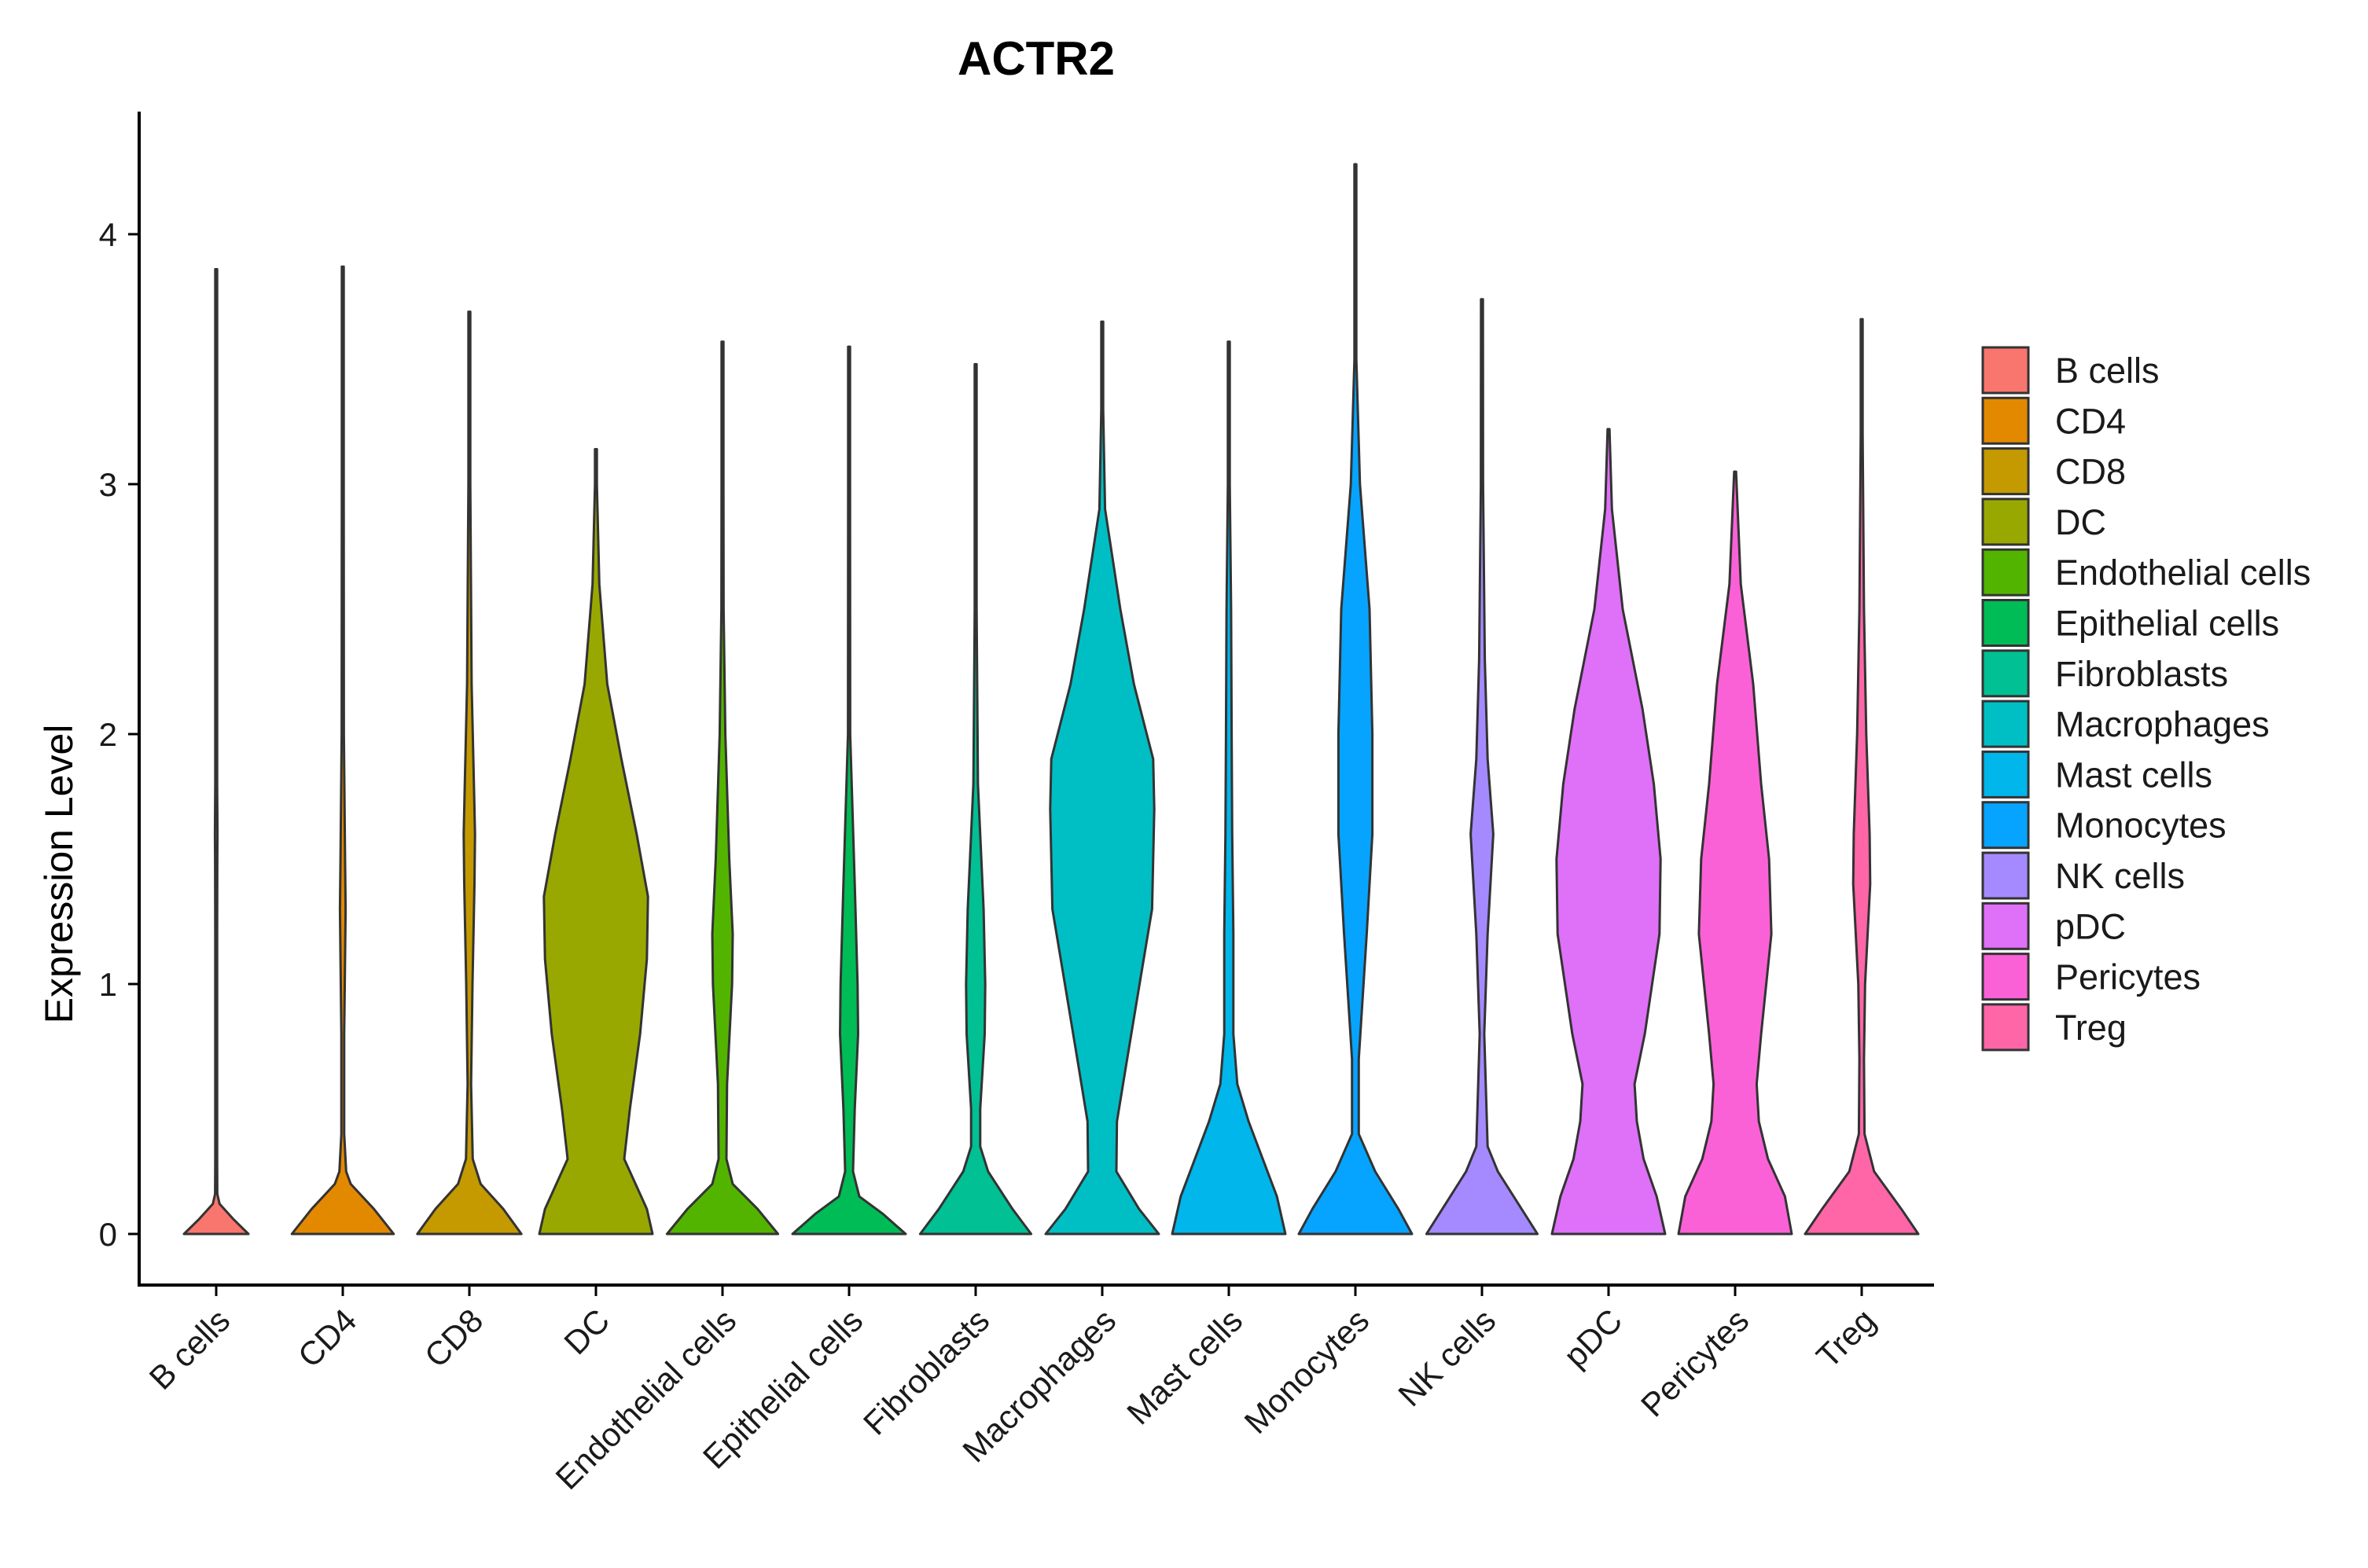 This screenshot has width=2368, height=1568. Describe the element at coordinates (1102, 778) in the screenshot. I see `violin-macrophages` at that location.